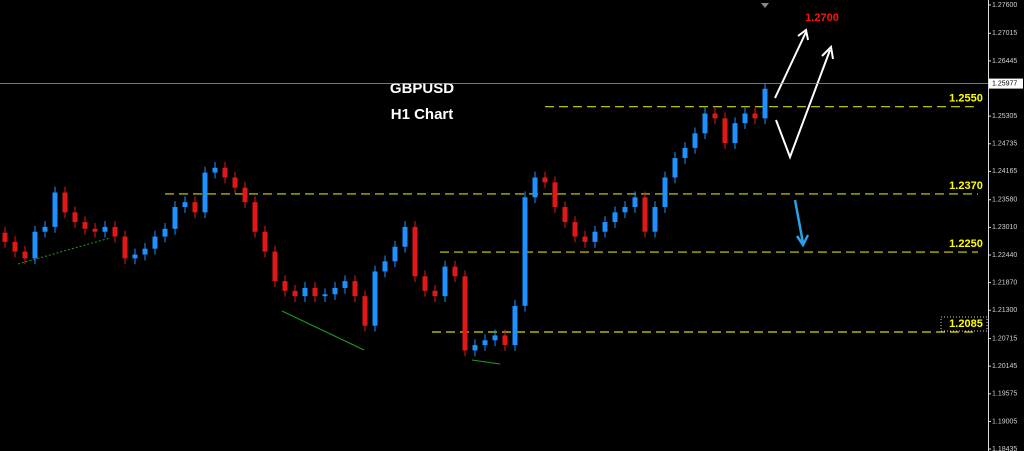 Image resolution: width=1024 pixels, height=451 pixels. What do you see at coordinates (966, 99) in the screenshot?
I see `level-label: 1.2550` at bounding box center [966, 99].